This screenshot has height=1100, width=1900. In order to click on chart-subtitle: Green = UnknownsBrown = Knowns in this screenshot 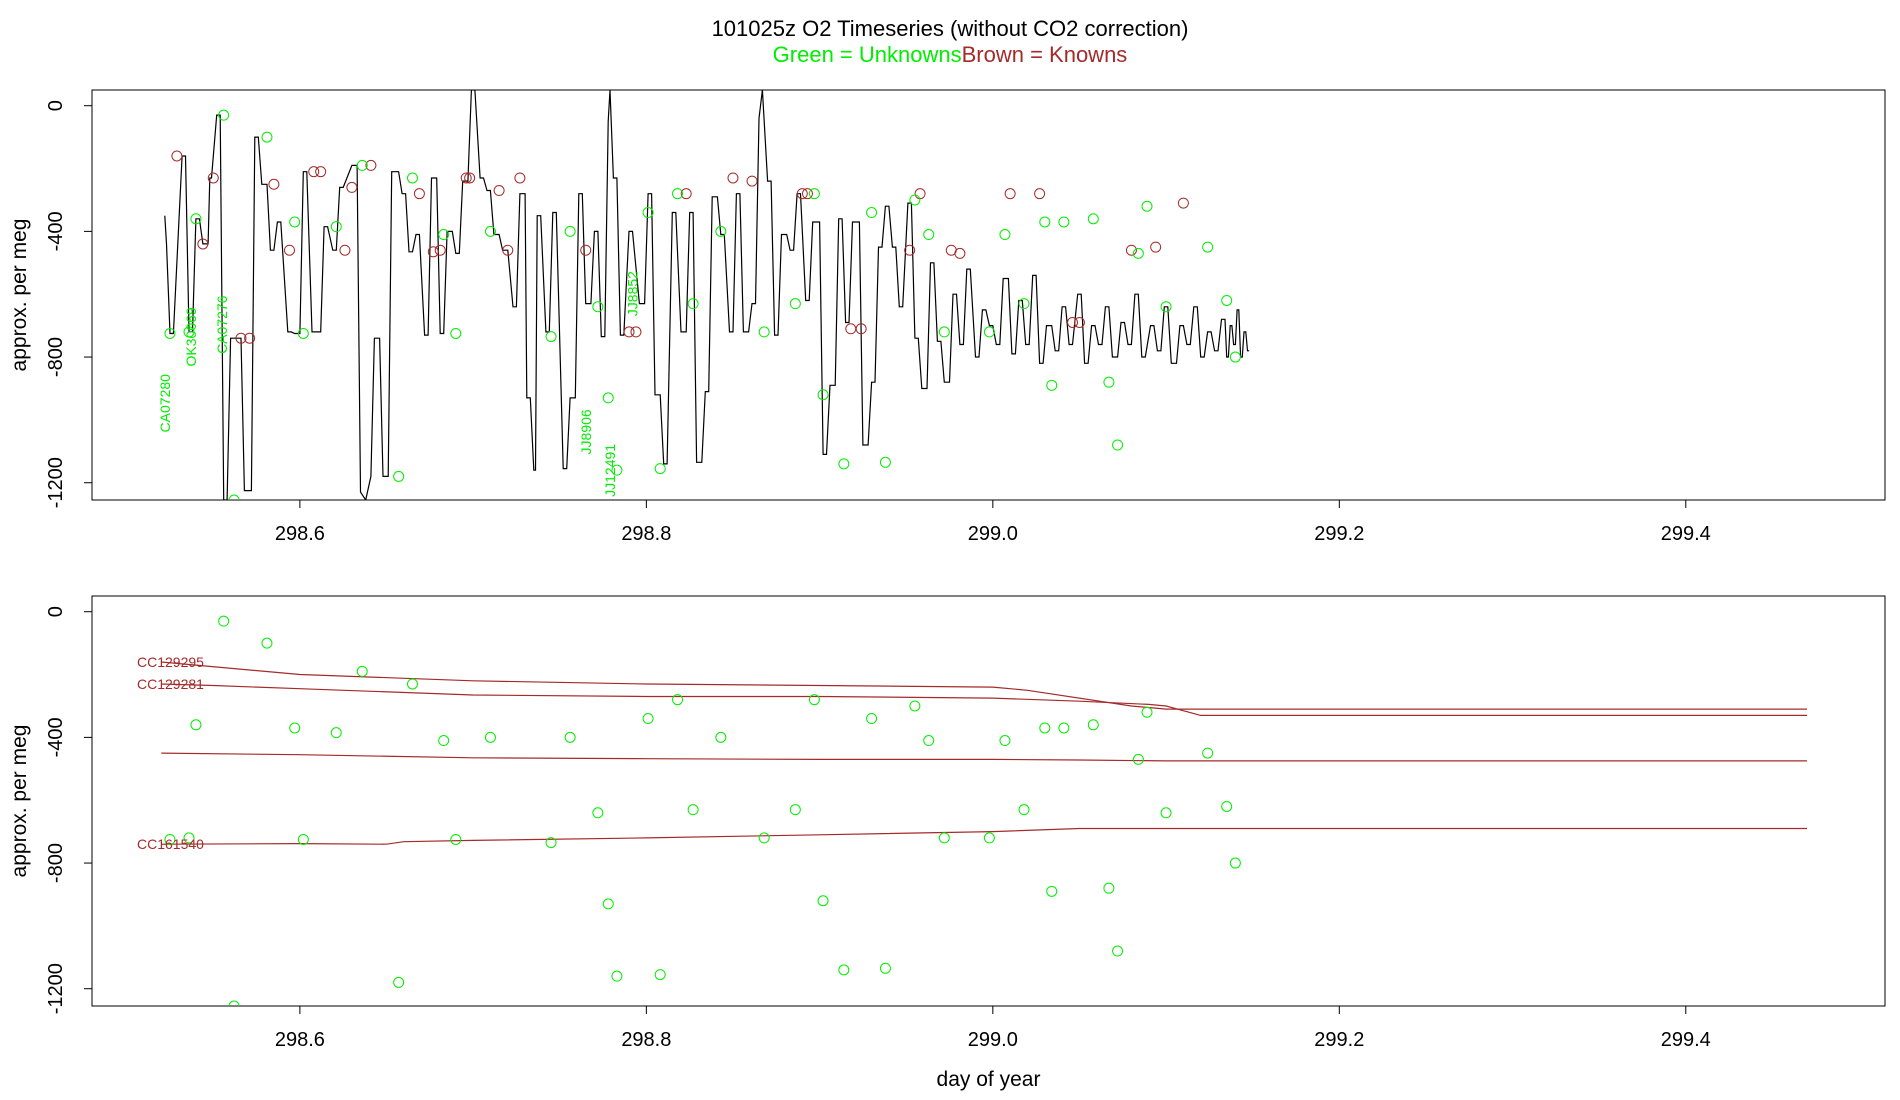, I will do `click(950, 54)`.